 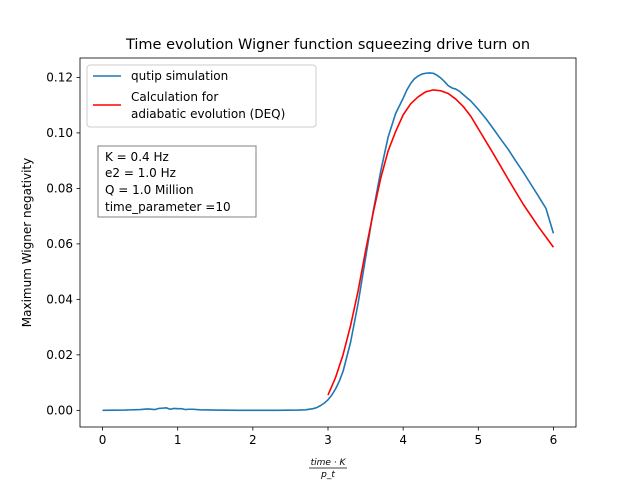 I want to click on legend-box, so click(x=201, y=96).